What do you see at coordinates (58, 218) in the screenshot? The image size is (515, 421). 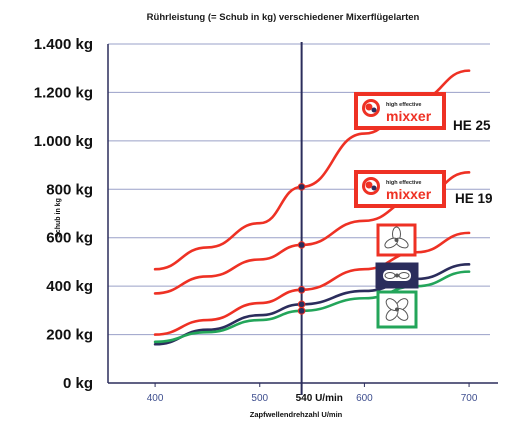 I see `y-axis-label: Schub in kg` at bounding box center [58, 218].